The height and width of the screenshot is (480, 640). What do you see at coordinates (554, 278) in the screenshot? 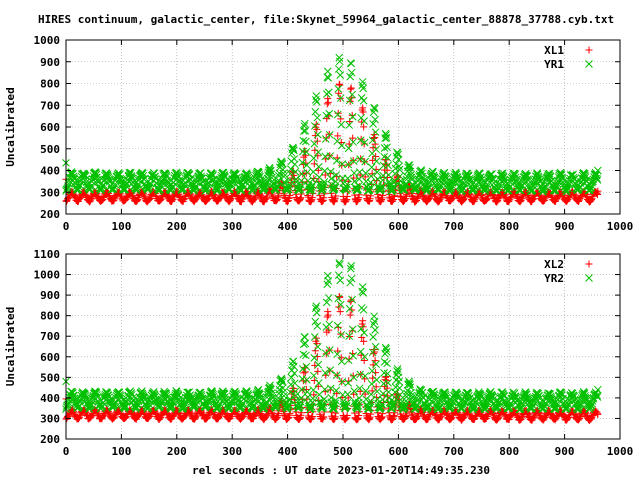
I see `legend-label-yr2: YR2` at bounding box center [554, 278].